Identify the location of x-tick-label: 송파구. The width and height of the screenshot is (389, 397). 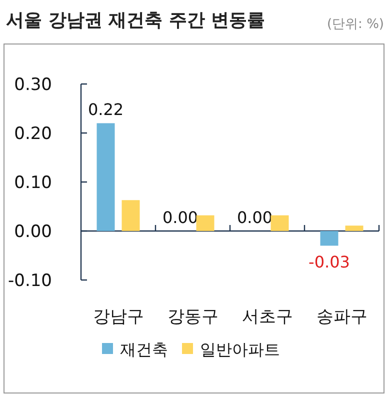
(342, 317).